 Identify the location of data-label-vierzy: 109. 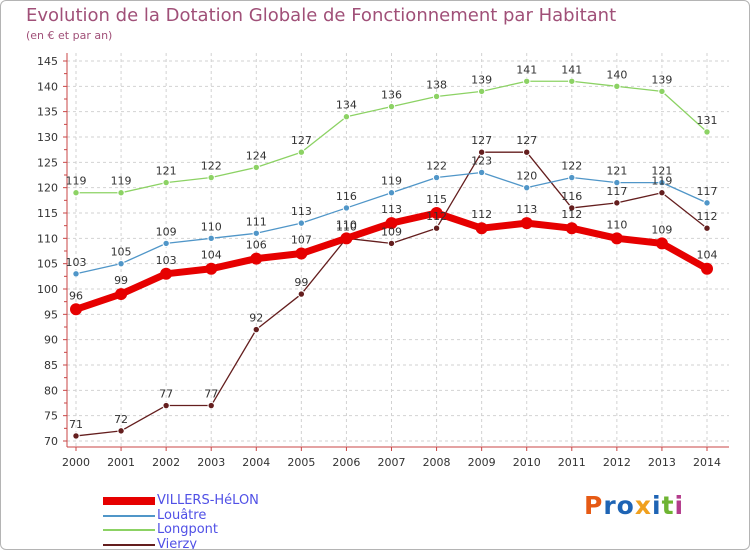
(391, 231).